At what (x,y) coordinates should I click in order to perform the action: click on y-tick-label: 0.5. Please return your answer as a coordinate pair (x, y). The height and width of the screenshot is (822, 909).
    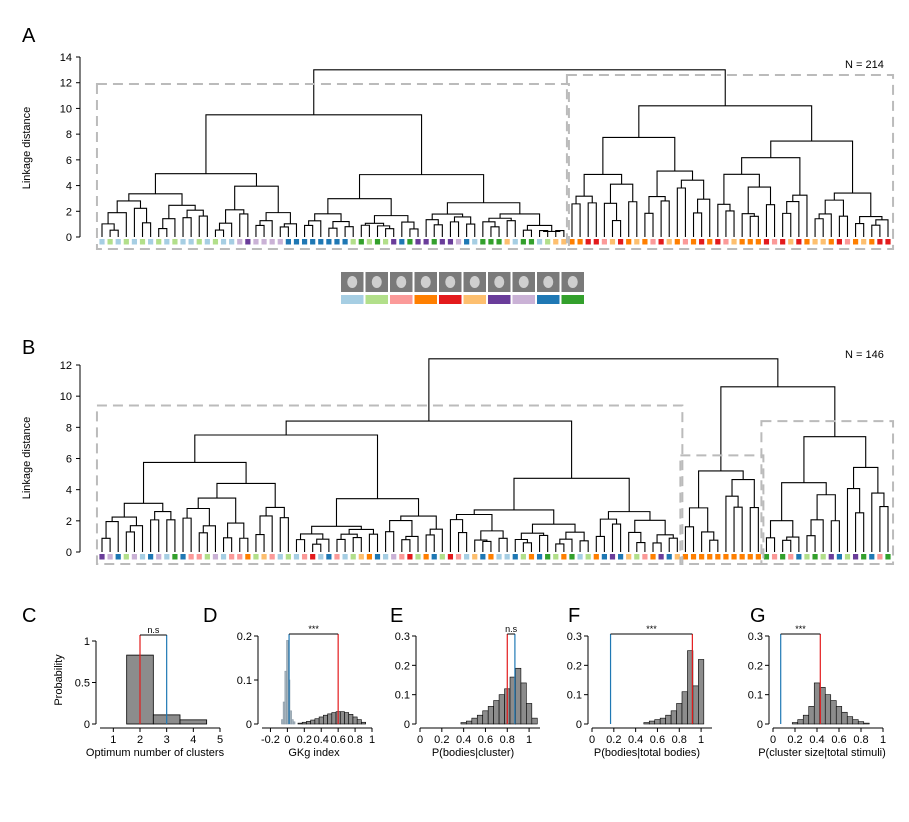
    Looking at the image, I should click on (82, 684).